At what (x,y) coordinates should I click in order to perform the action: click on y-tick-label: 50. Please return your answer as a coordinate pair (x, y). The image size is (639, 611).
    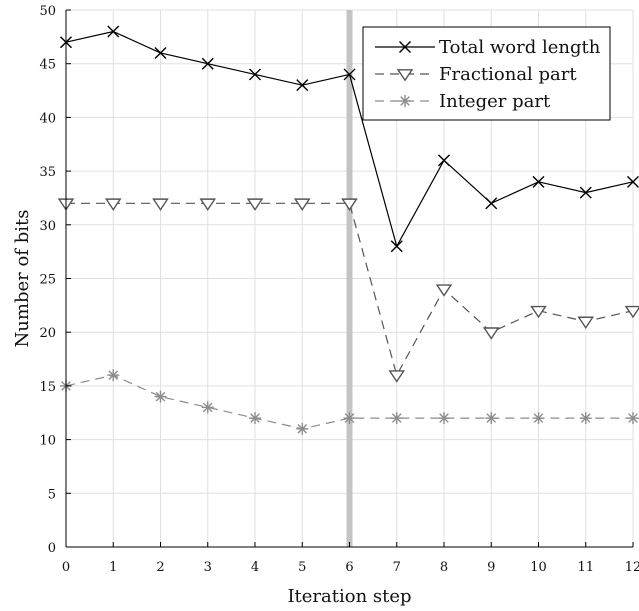
    Looking at the image, I should click on (47, 11).